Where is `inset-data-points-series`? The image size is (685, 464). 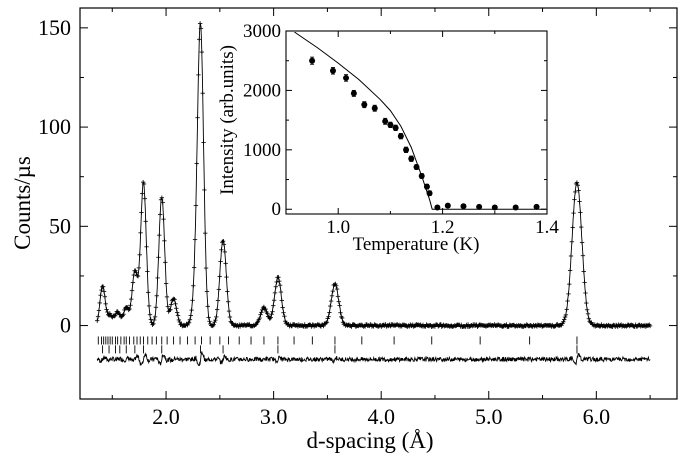
inset-data-points-series is located at coordinates (424, 133).